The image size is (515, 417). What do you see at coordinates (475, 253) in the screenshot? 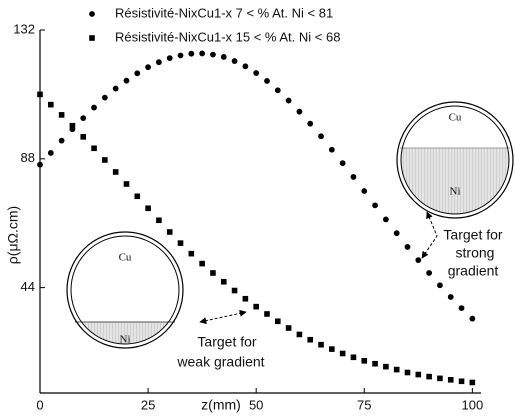
I see `annotation: strong` at bounding box center [475, 253].